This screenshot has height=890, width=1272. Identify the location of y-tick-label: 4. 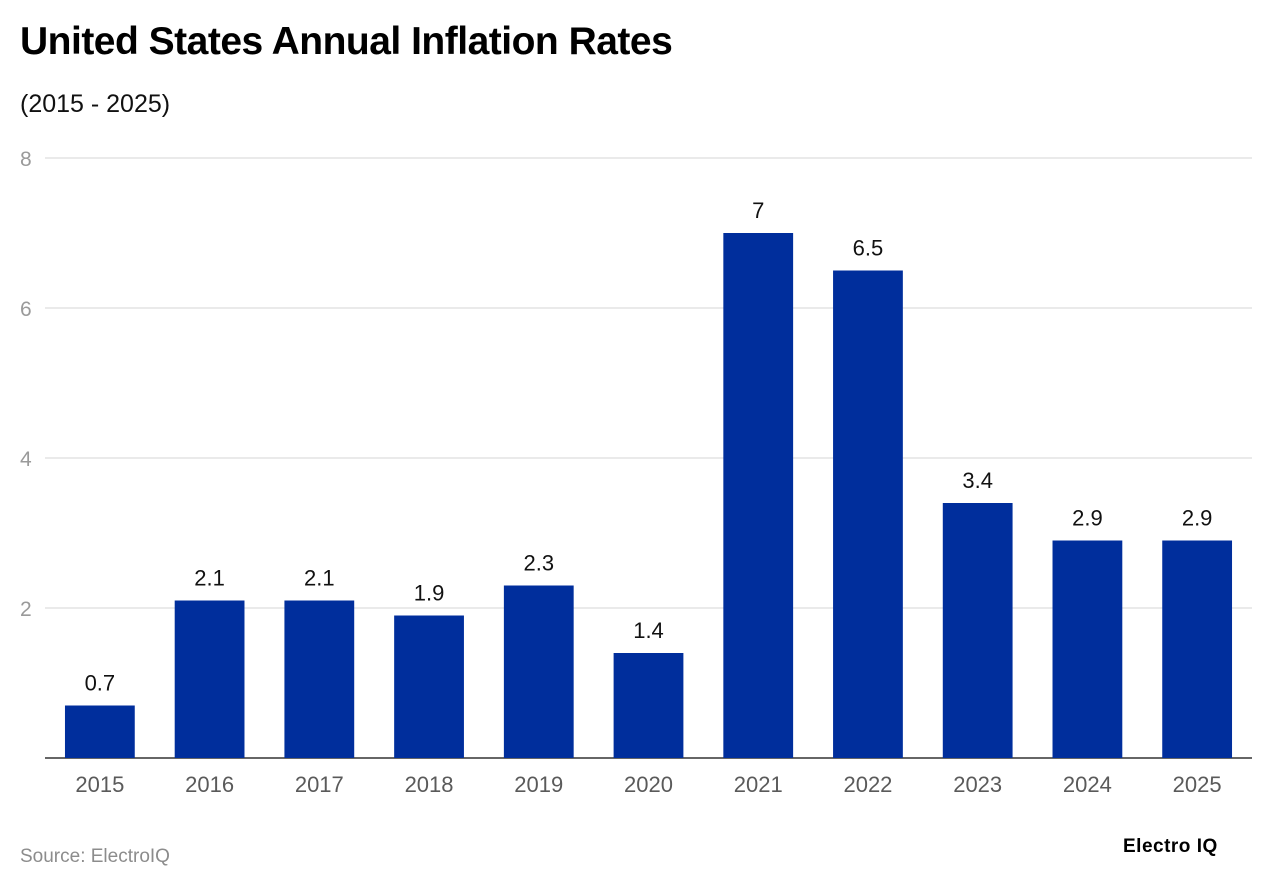
(26, 459).